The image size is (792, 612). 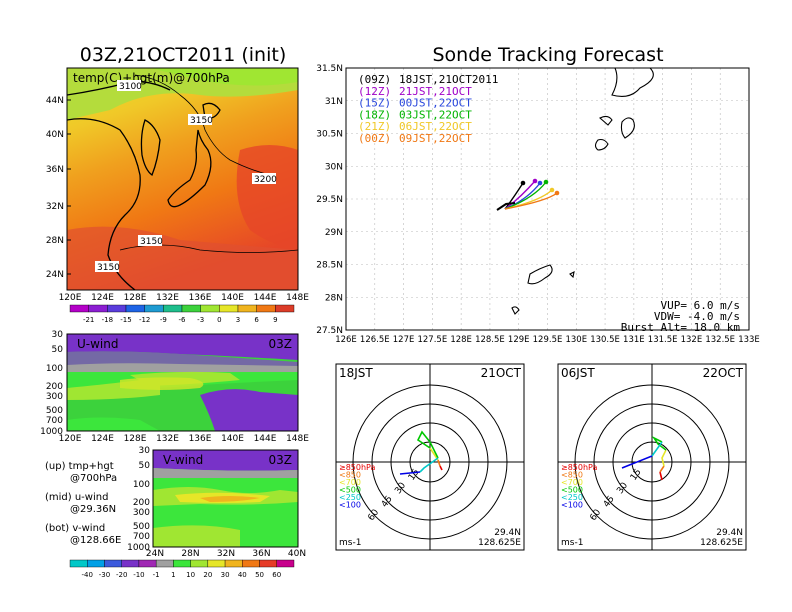 What do you see at coordinates (173, 575) in the screenshot?
I see `colorbar-label: 1` at bounding box center [173, 575].